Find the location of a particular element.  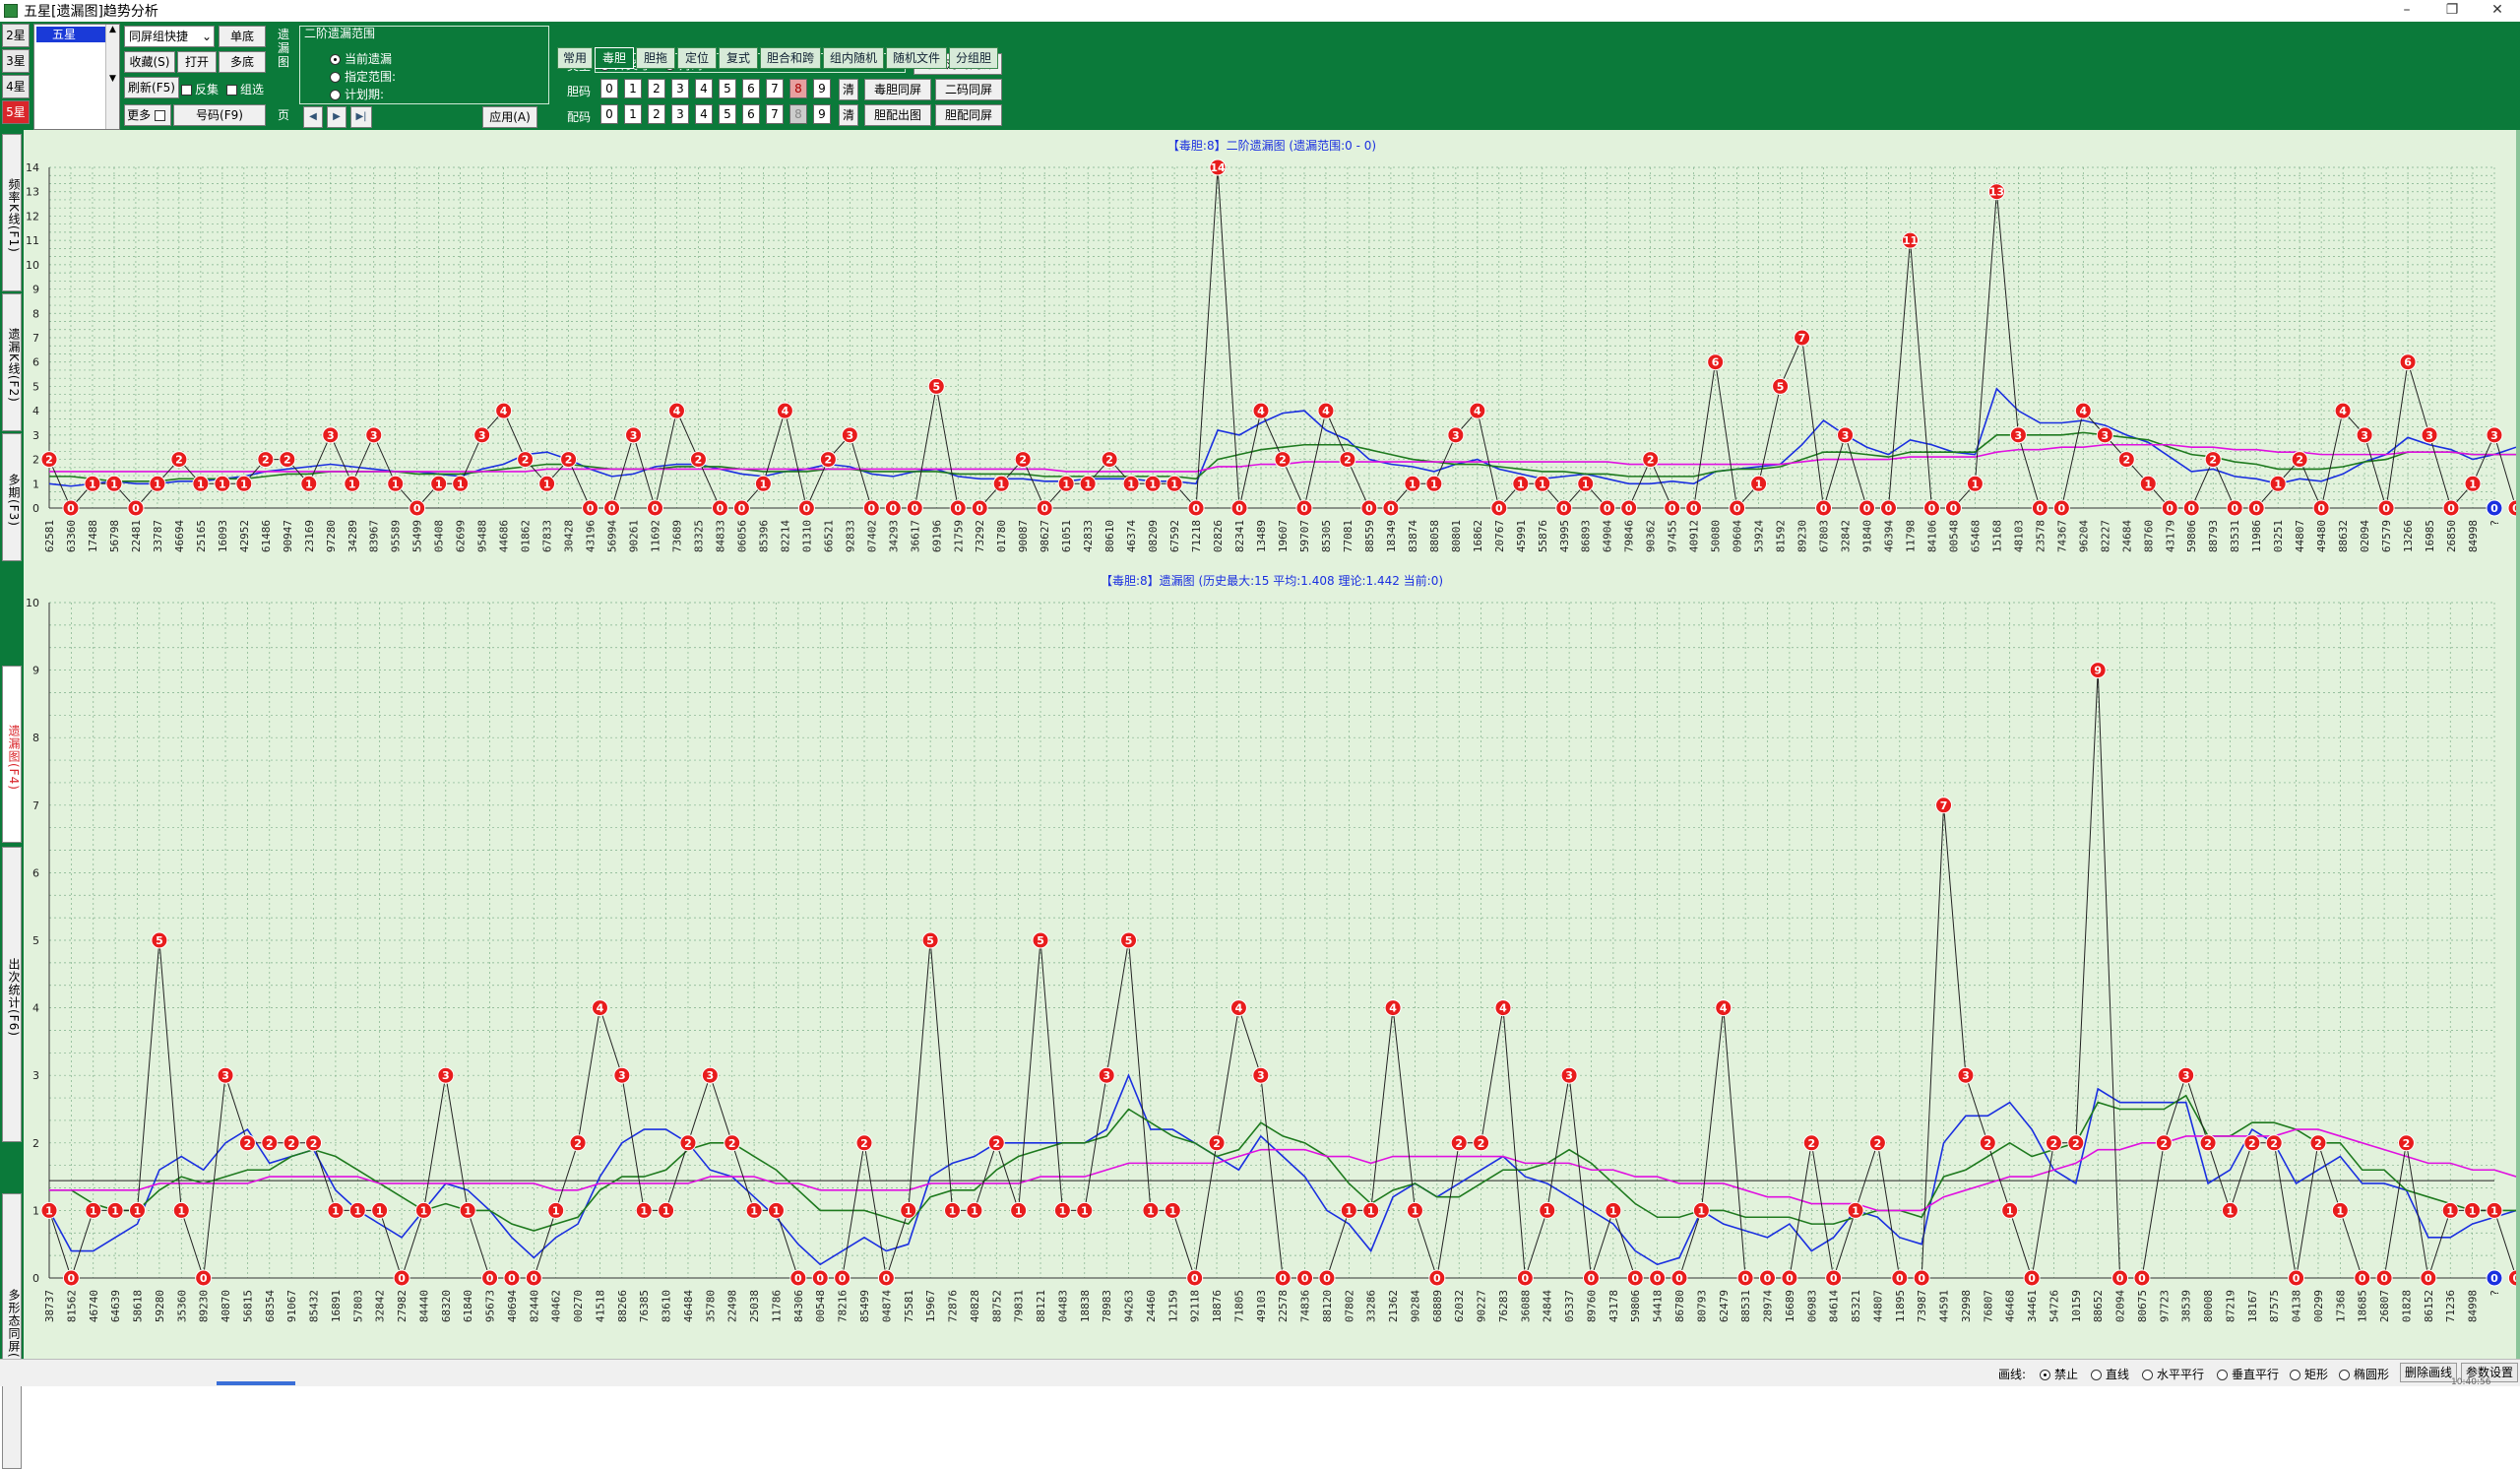

gall-digit-1: 1 is located at coordinates (633, 88).